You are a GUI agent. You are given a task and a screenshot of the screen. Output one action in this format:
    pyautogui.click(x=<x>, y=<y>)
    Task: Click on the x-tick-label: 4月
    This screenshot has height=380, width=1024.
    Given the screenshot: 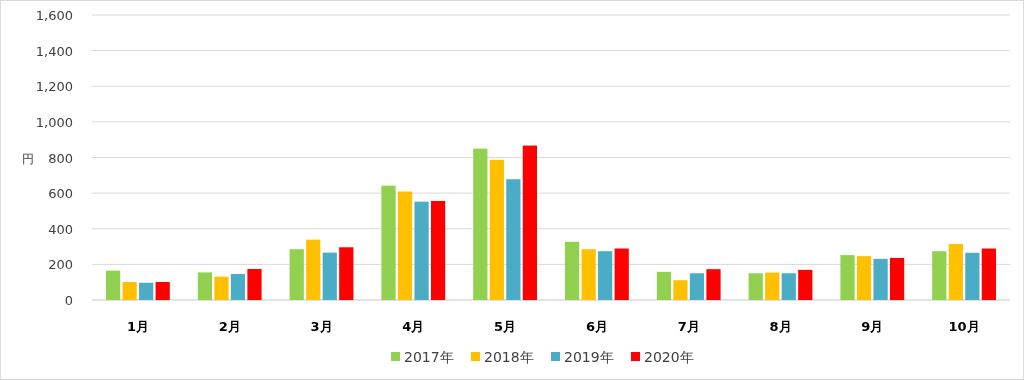 What is the action you would take?
    pyautogui.click(x=413, y=326)
    